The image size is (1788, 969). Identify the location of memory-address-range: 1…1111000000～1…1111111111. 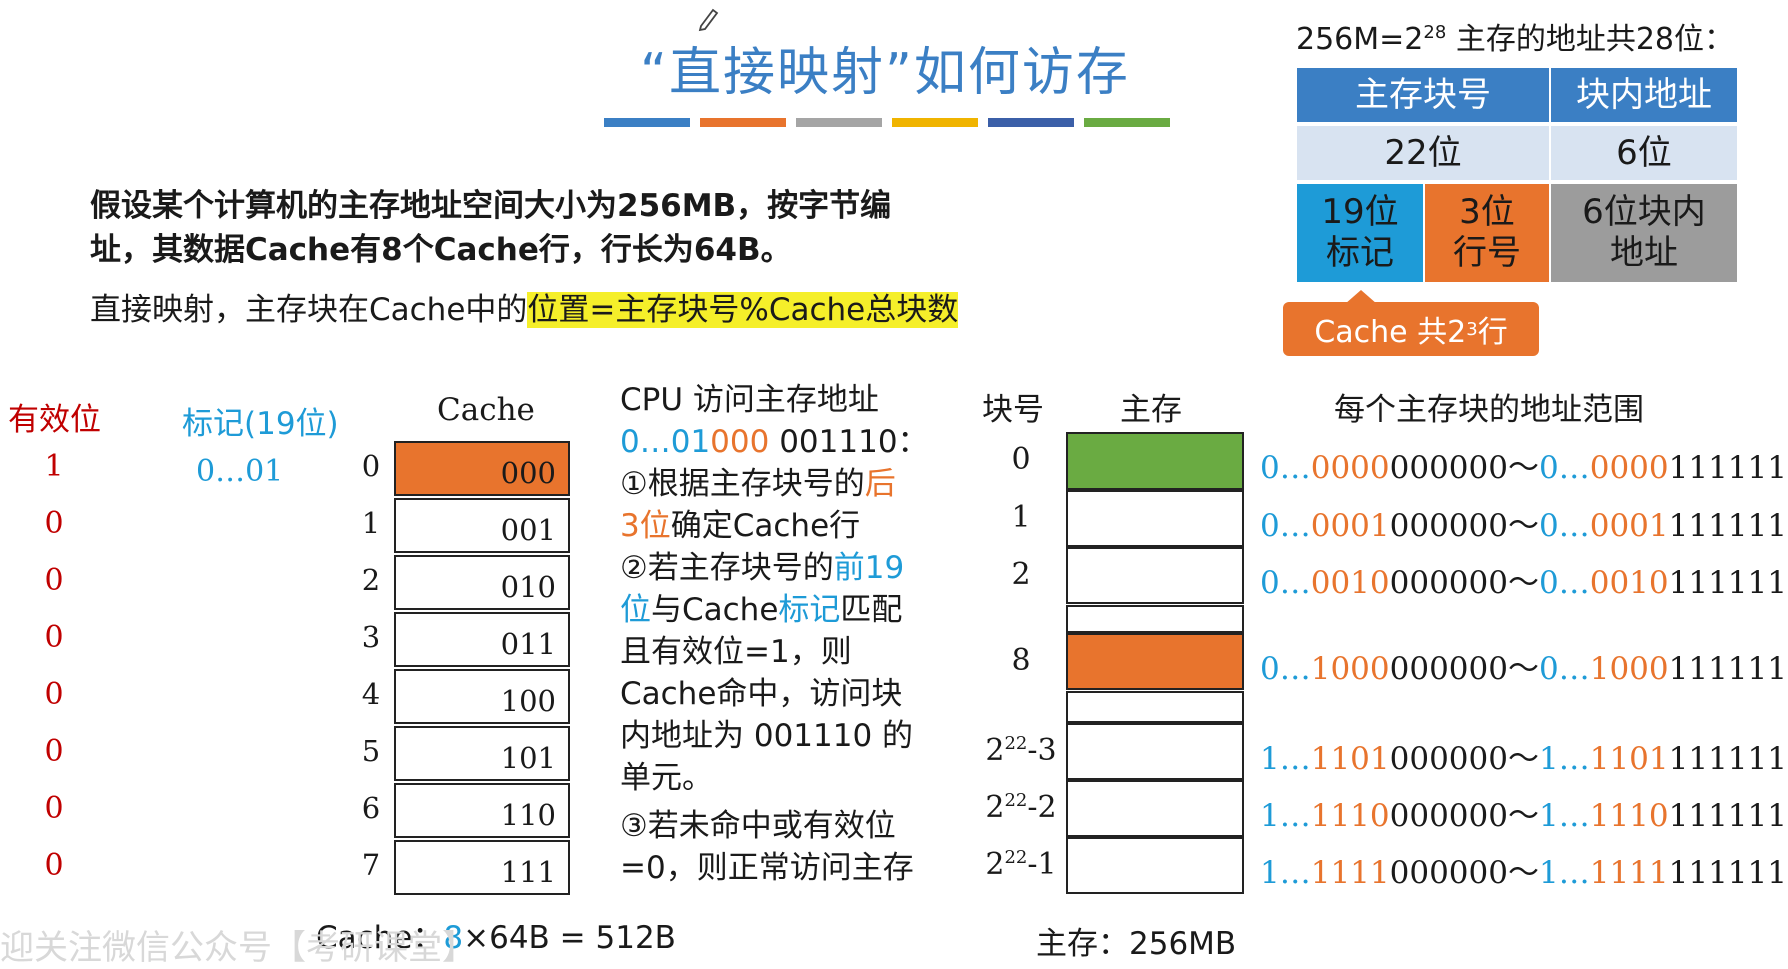
(1523, 873).